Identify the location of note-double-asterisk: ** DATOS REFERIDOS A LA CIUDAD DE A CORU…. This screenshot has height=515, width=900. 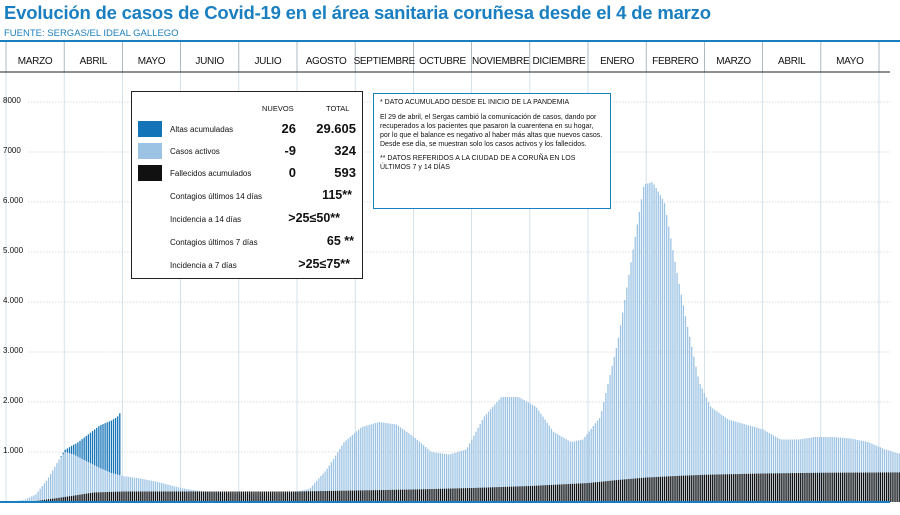
(478, 162).